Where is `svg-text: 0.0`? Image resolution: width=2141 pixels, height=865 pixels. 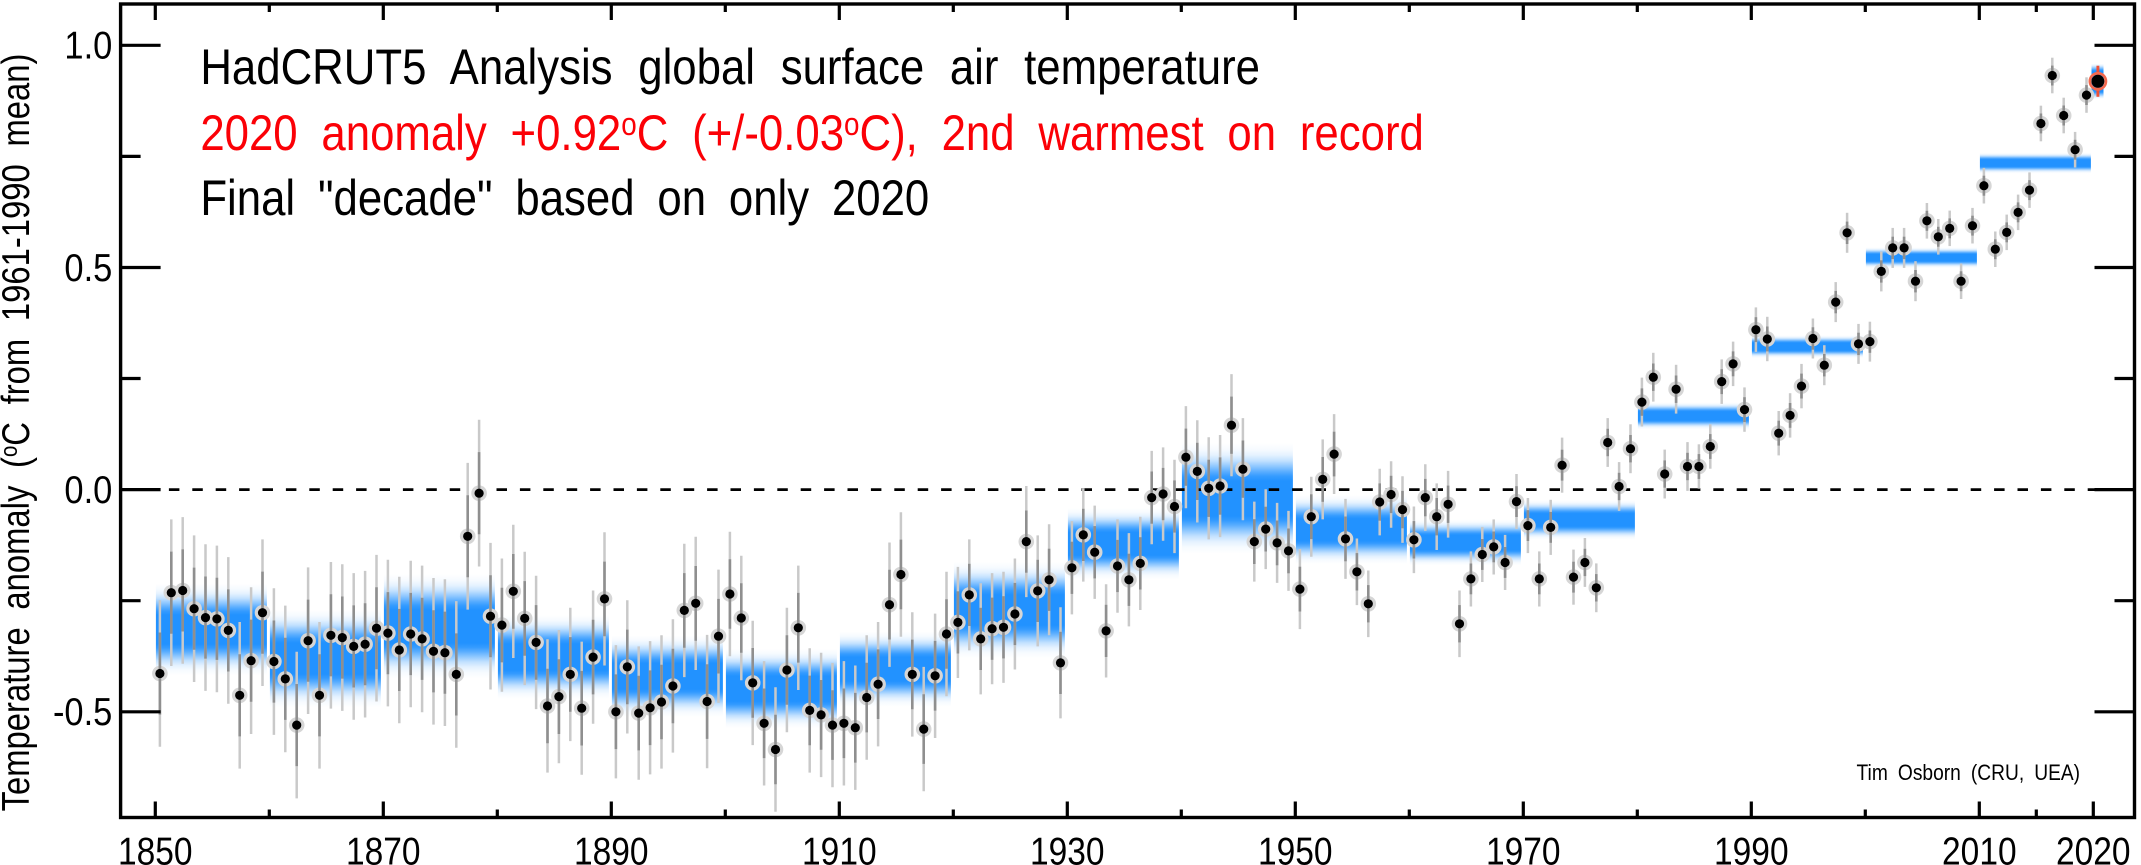 svg-text: 0.0 is located at coordinates (88, 489).